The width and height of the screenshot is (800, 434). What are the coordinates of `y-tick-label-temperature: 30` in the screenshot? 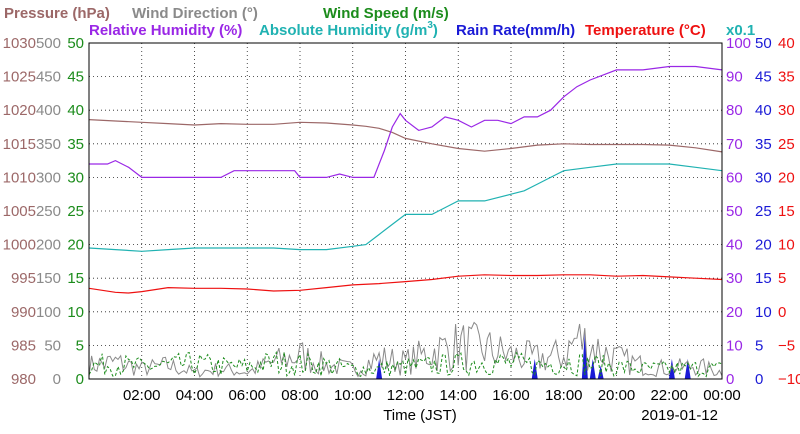 It's located at (786, 110).